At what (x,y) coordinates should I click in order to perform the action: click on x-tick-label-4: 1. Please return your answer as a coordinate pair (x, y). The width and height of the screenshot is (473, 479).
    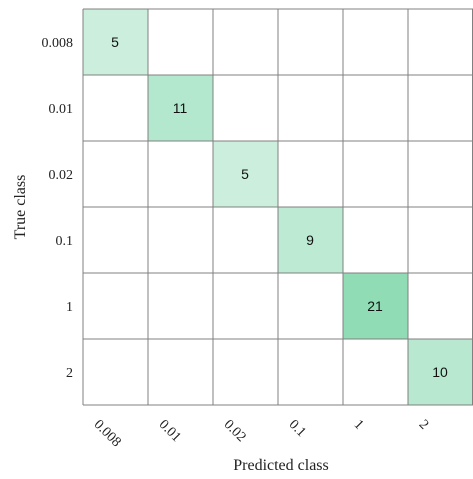
    Looking at the image, I should click on (359, 425).